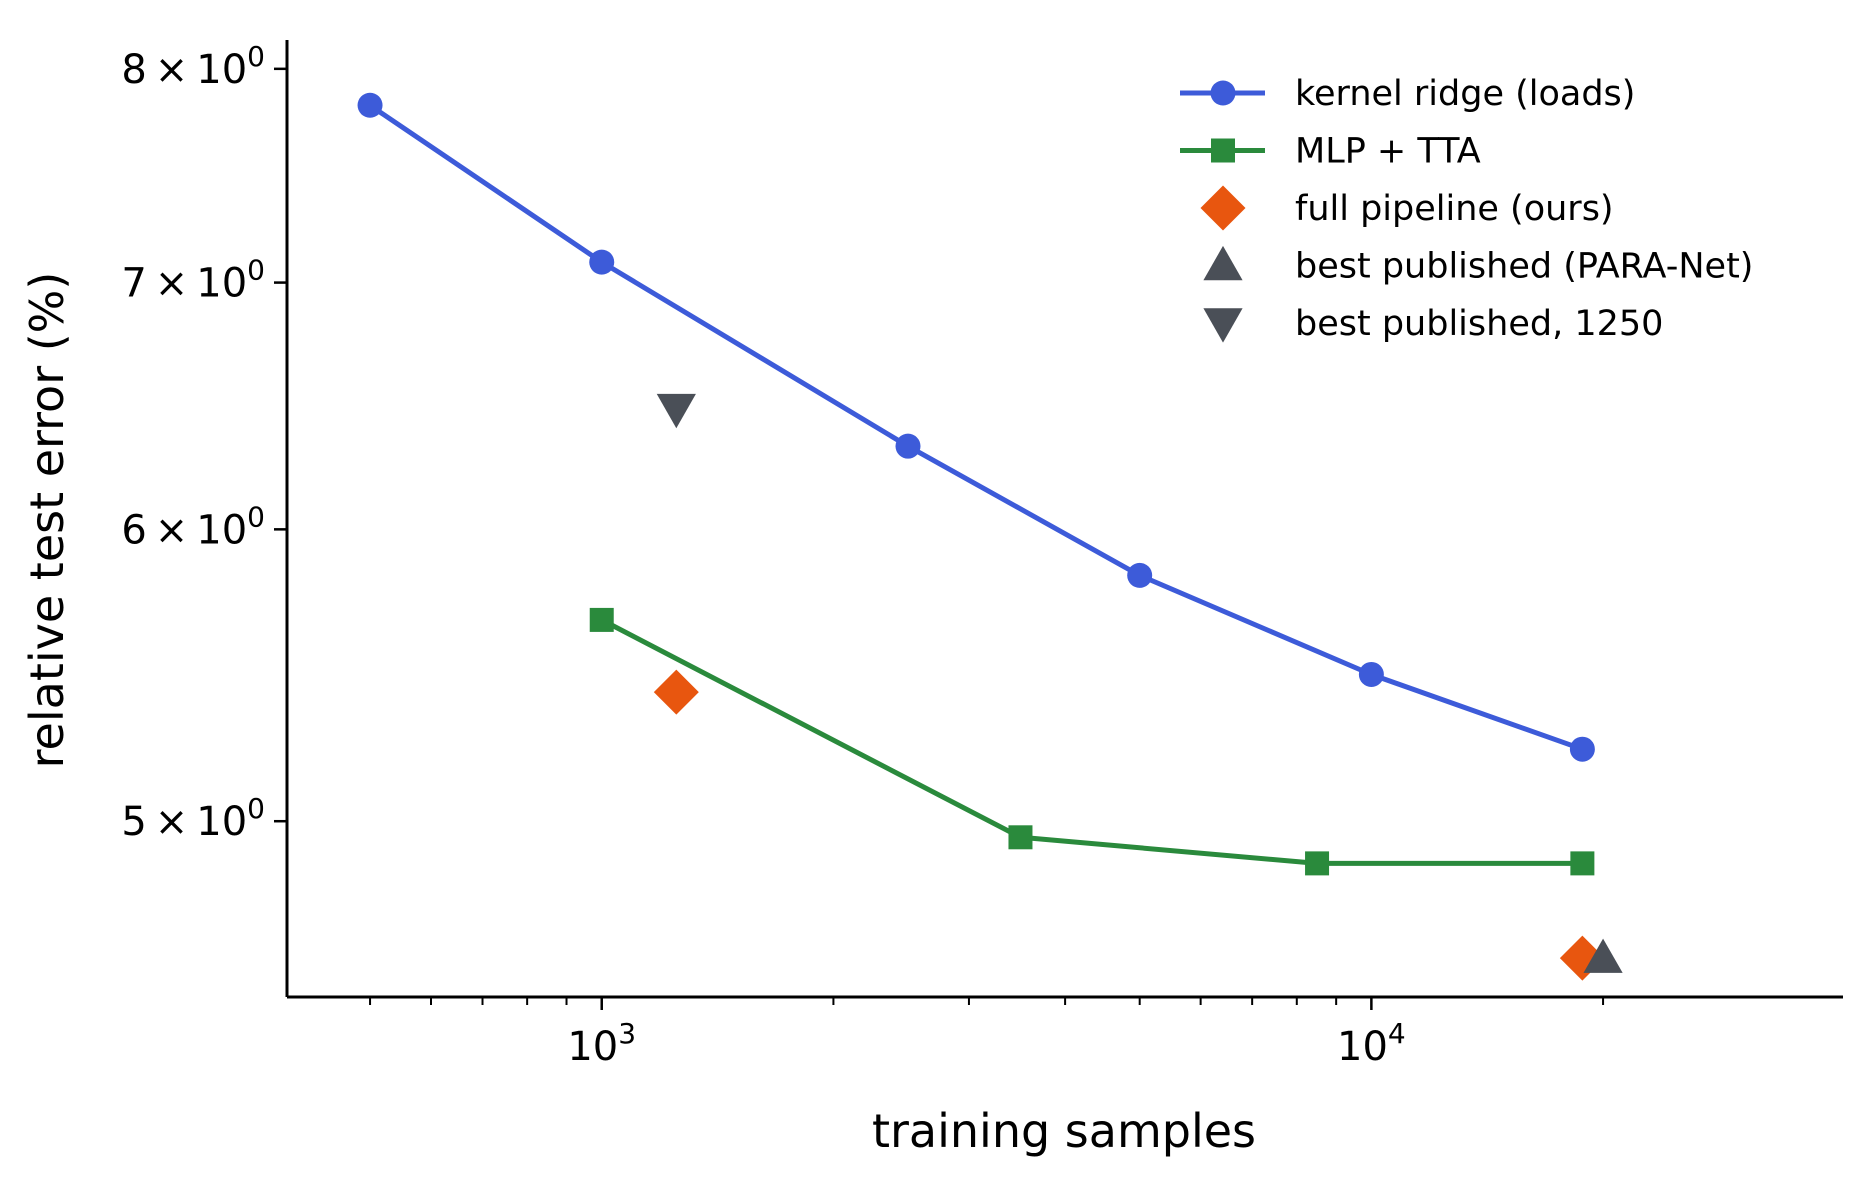  What do you see at coordinates (1388, 152) in the screenshot?
I see `legend-label: MLP + TTA` at bounding box center [1388, 152].